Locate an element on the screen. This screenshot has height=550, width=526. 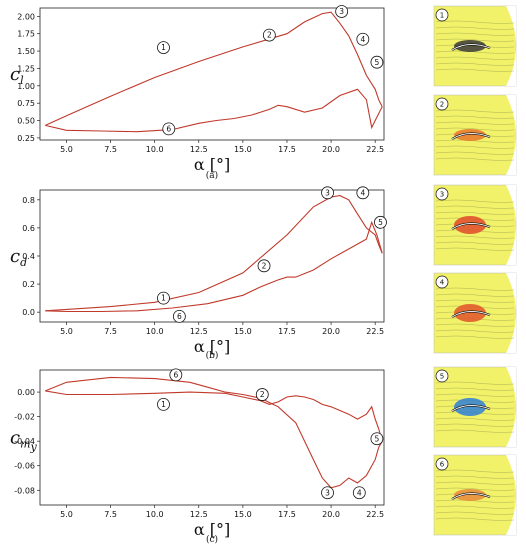
marker-2: 2 is located at coordinates (269, 35).